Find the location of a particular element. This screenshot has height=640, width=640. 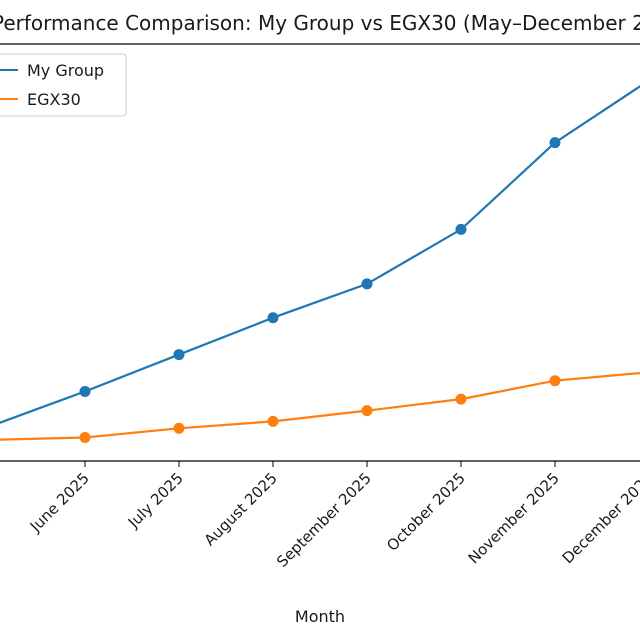

x-tick-label: November 2025 is located at coordinates (514, 518).